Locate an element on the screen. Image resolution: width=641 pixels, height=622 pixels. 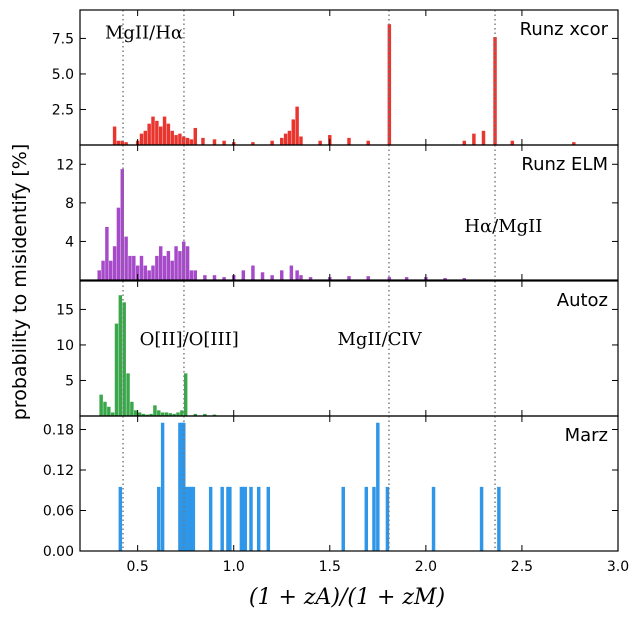
annotation: MgII/CIV is located at coordinates (379, 339).